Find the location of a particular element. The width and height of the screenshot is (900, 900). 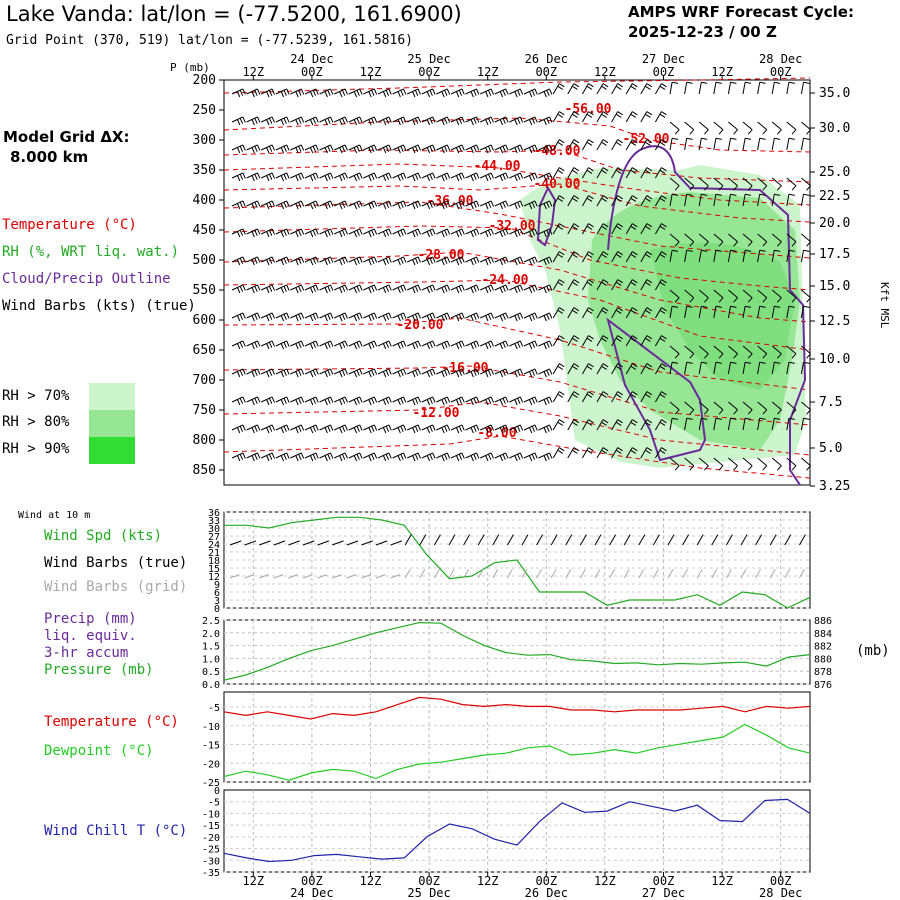

bottom-time-label: 00Z is located at coordinates (429, 881).